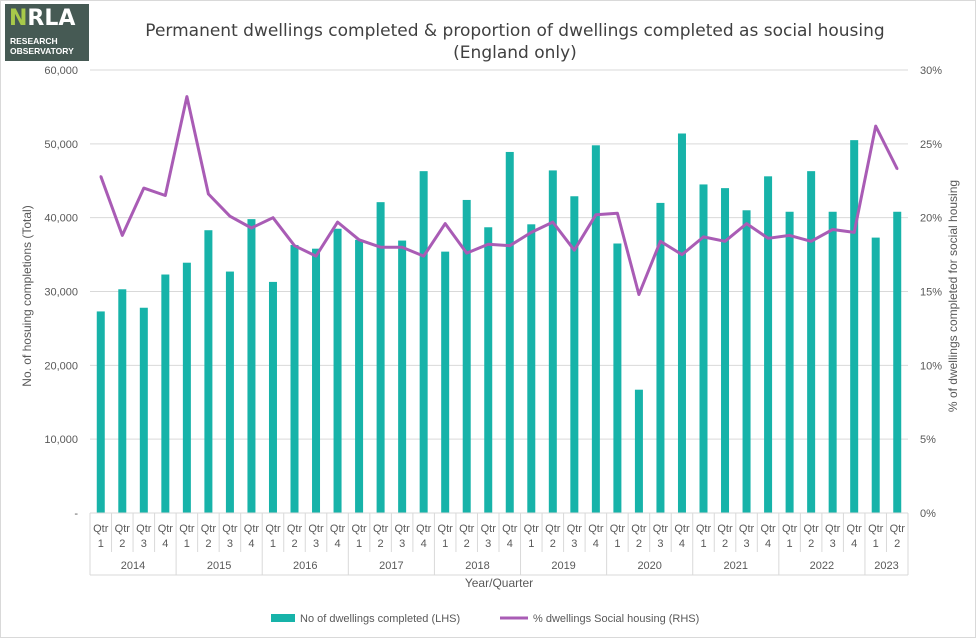  Describe the element at coordinates (305, 566) in the screenshot. I see `year-label: 2016` at that location.